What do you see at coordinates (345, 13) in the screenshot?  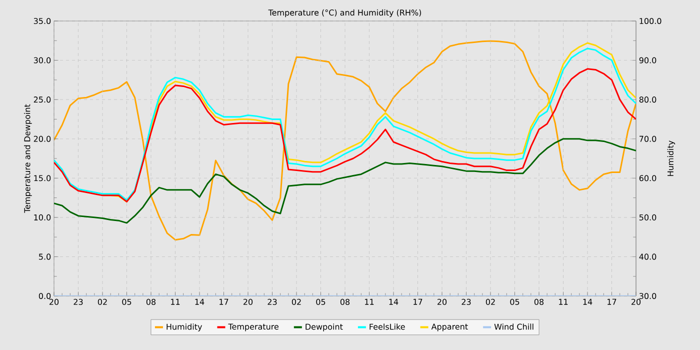 I see `chart-title: Temperature (°C) and Humidity (RH%)` at bounding box center [345, 13].